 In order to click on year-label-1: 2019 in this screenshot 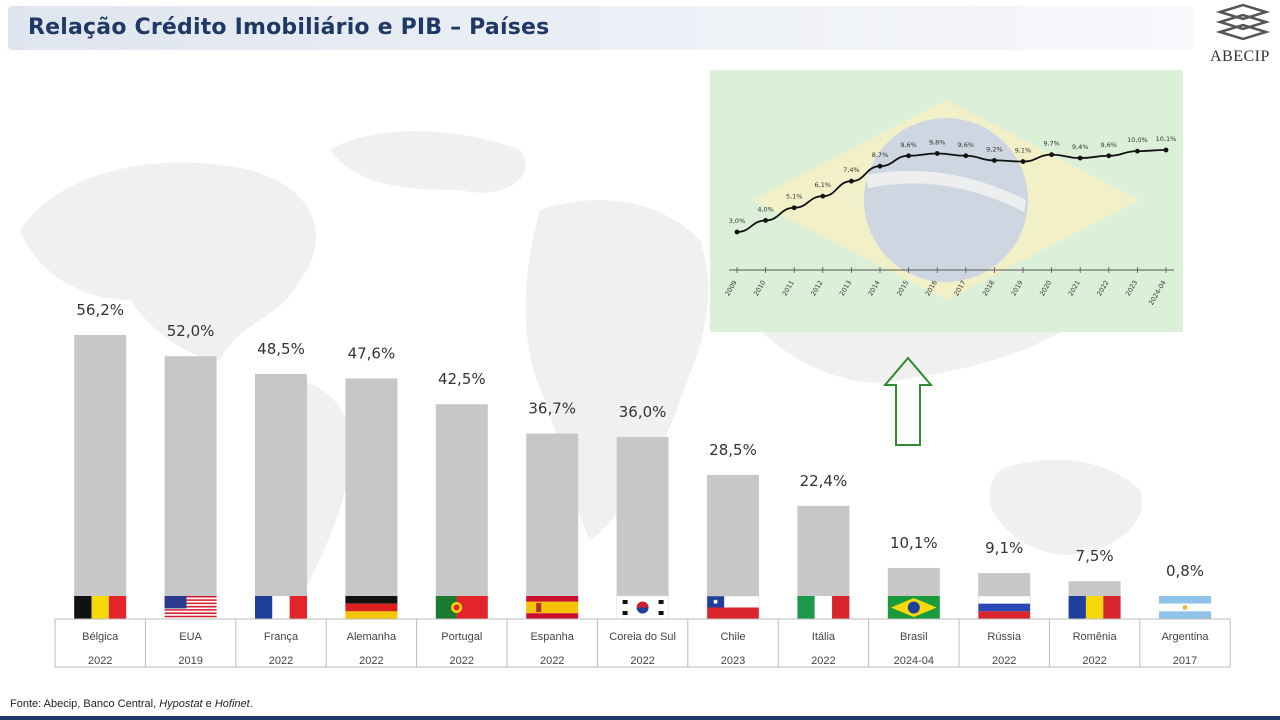, I will do `click(190, 661)`.